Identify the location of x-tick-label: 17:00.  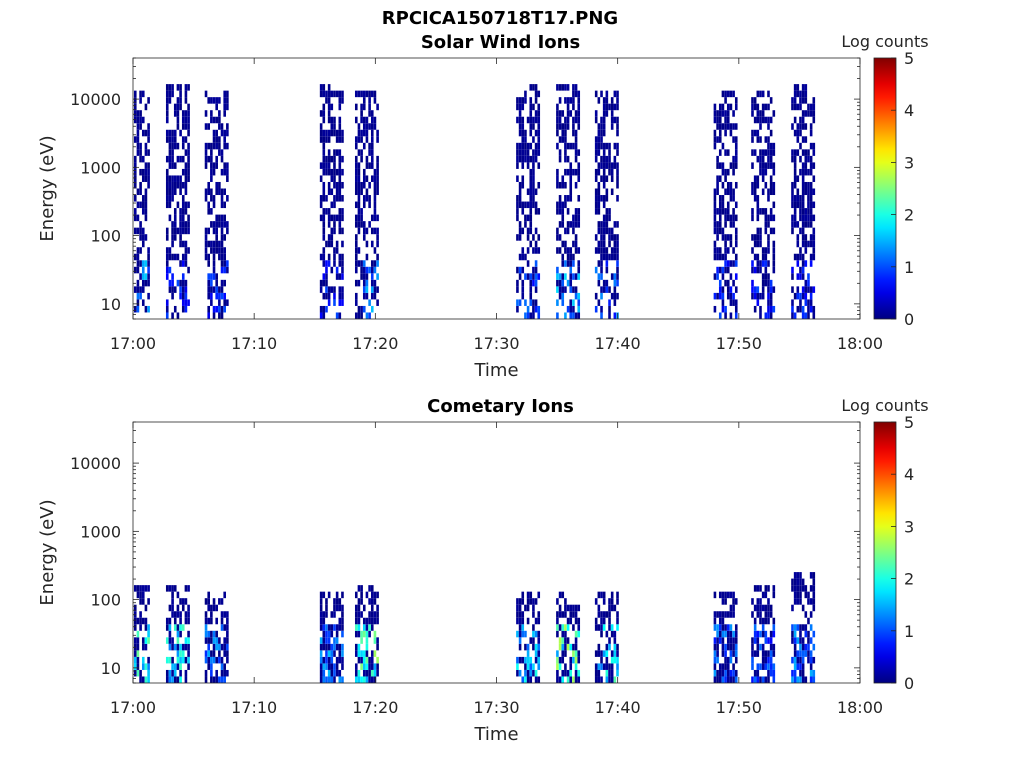
(133, 707).